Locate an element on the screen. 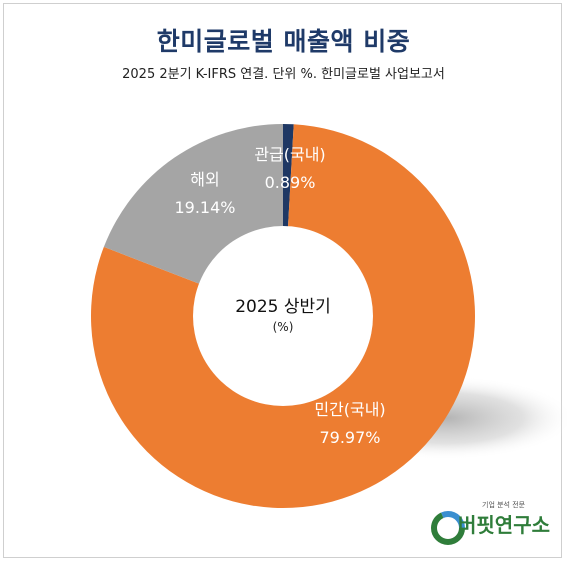 The height and width of the screenshot is (563, 567). slice-value-label-1: 79.97% is located at coordinates (349, 437).